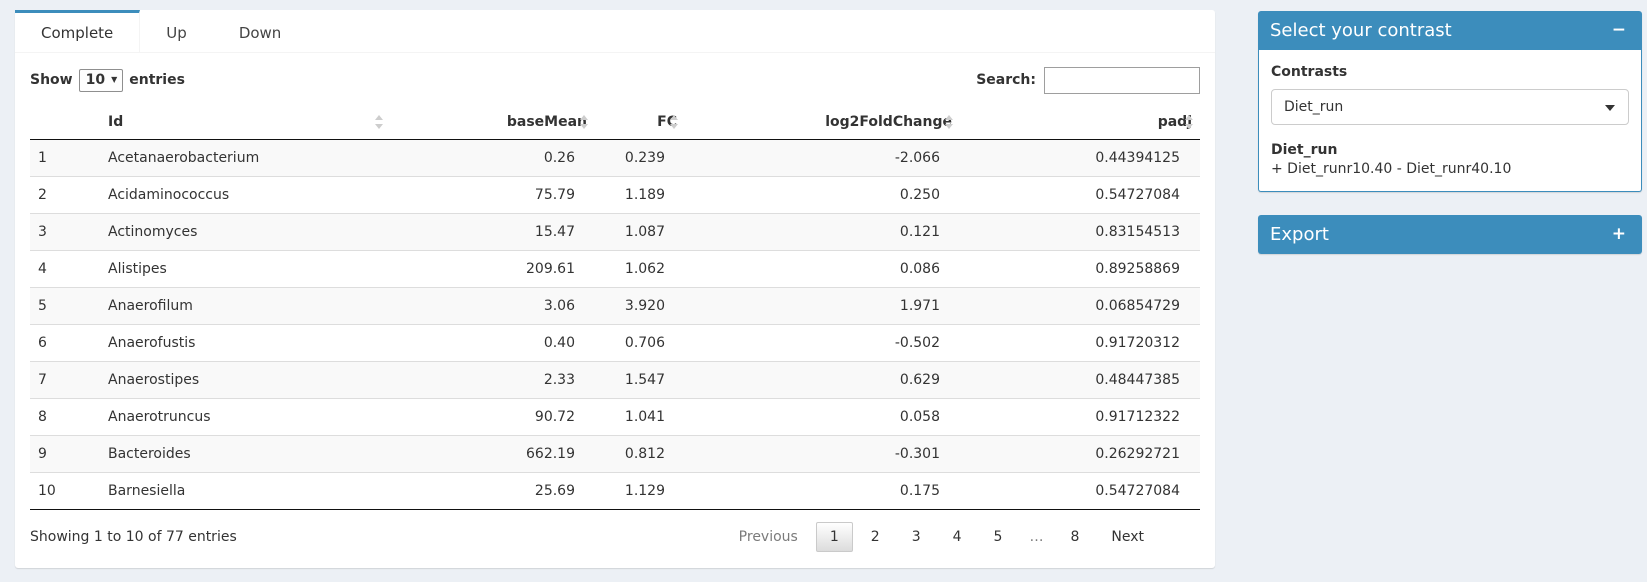  Describe the element at coordinates (184, 158) in the screenshot. I see `cell-id: Acetanaerobacterium` at that location.